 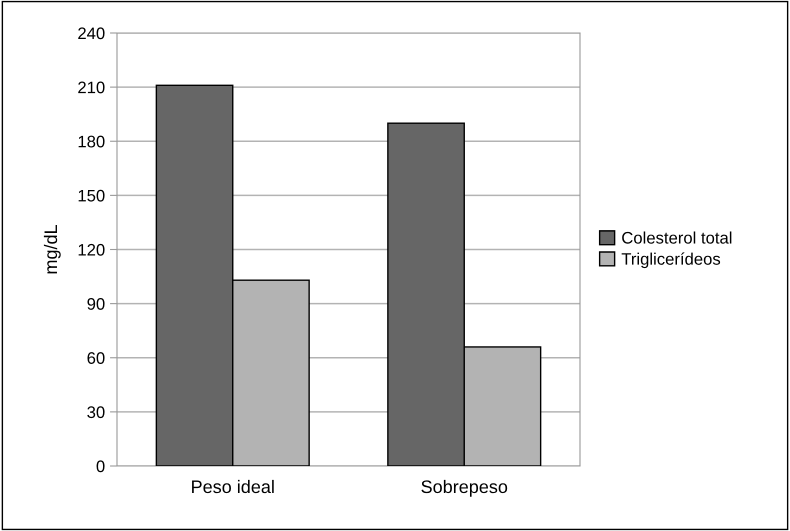 I want to click on y-tick-label: 90, so click(x=96, y=304).